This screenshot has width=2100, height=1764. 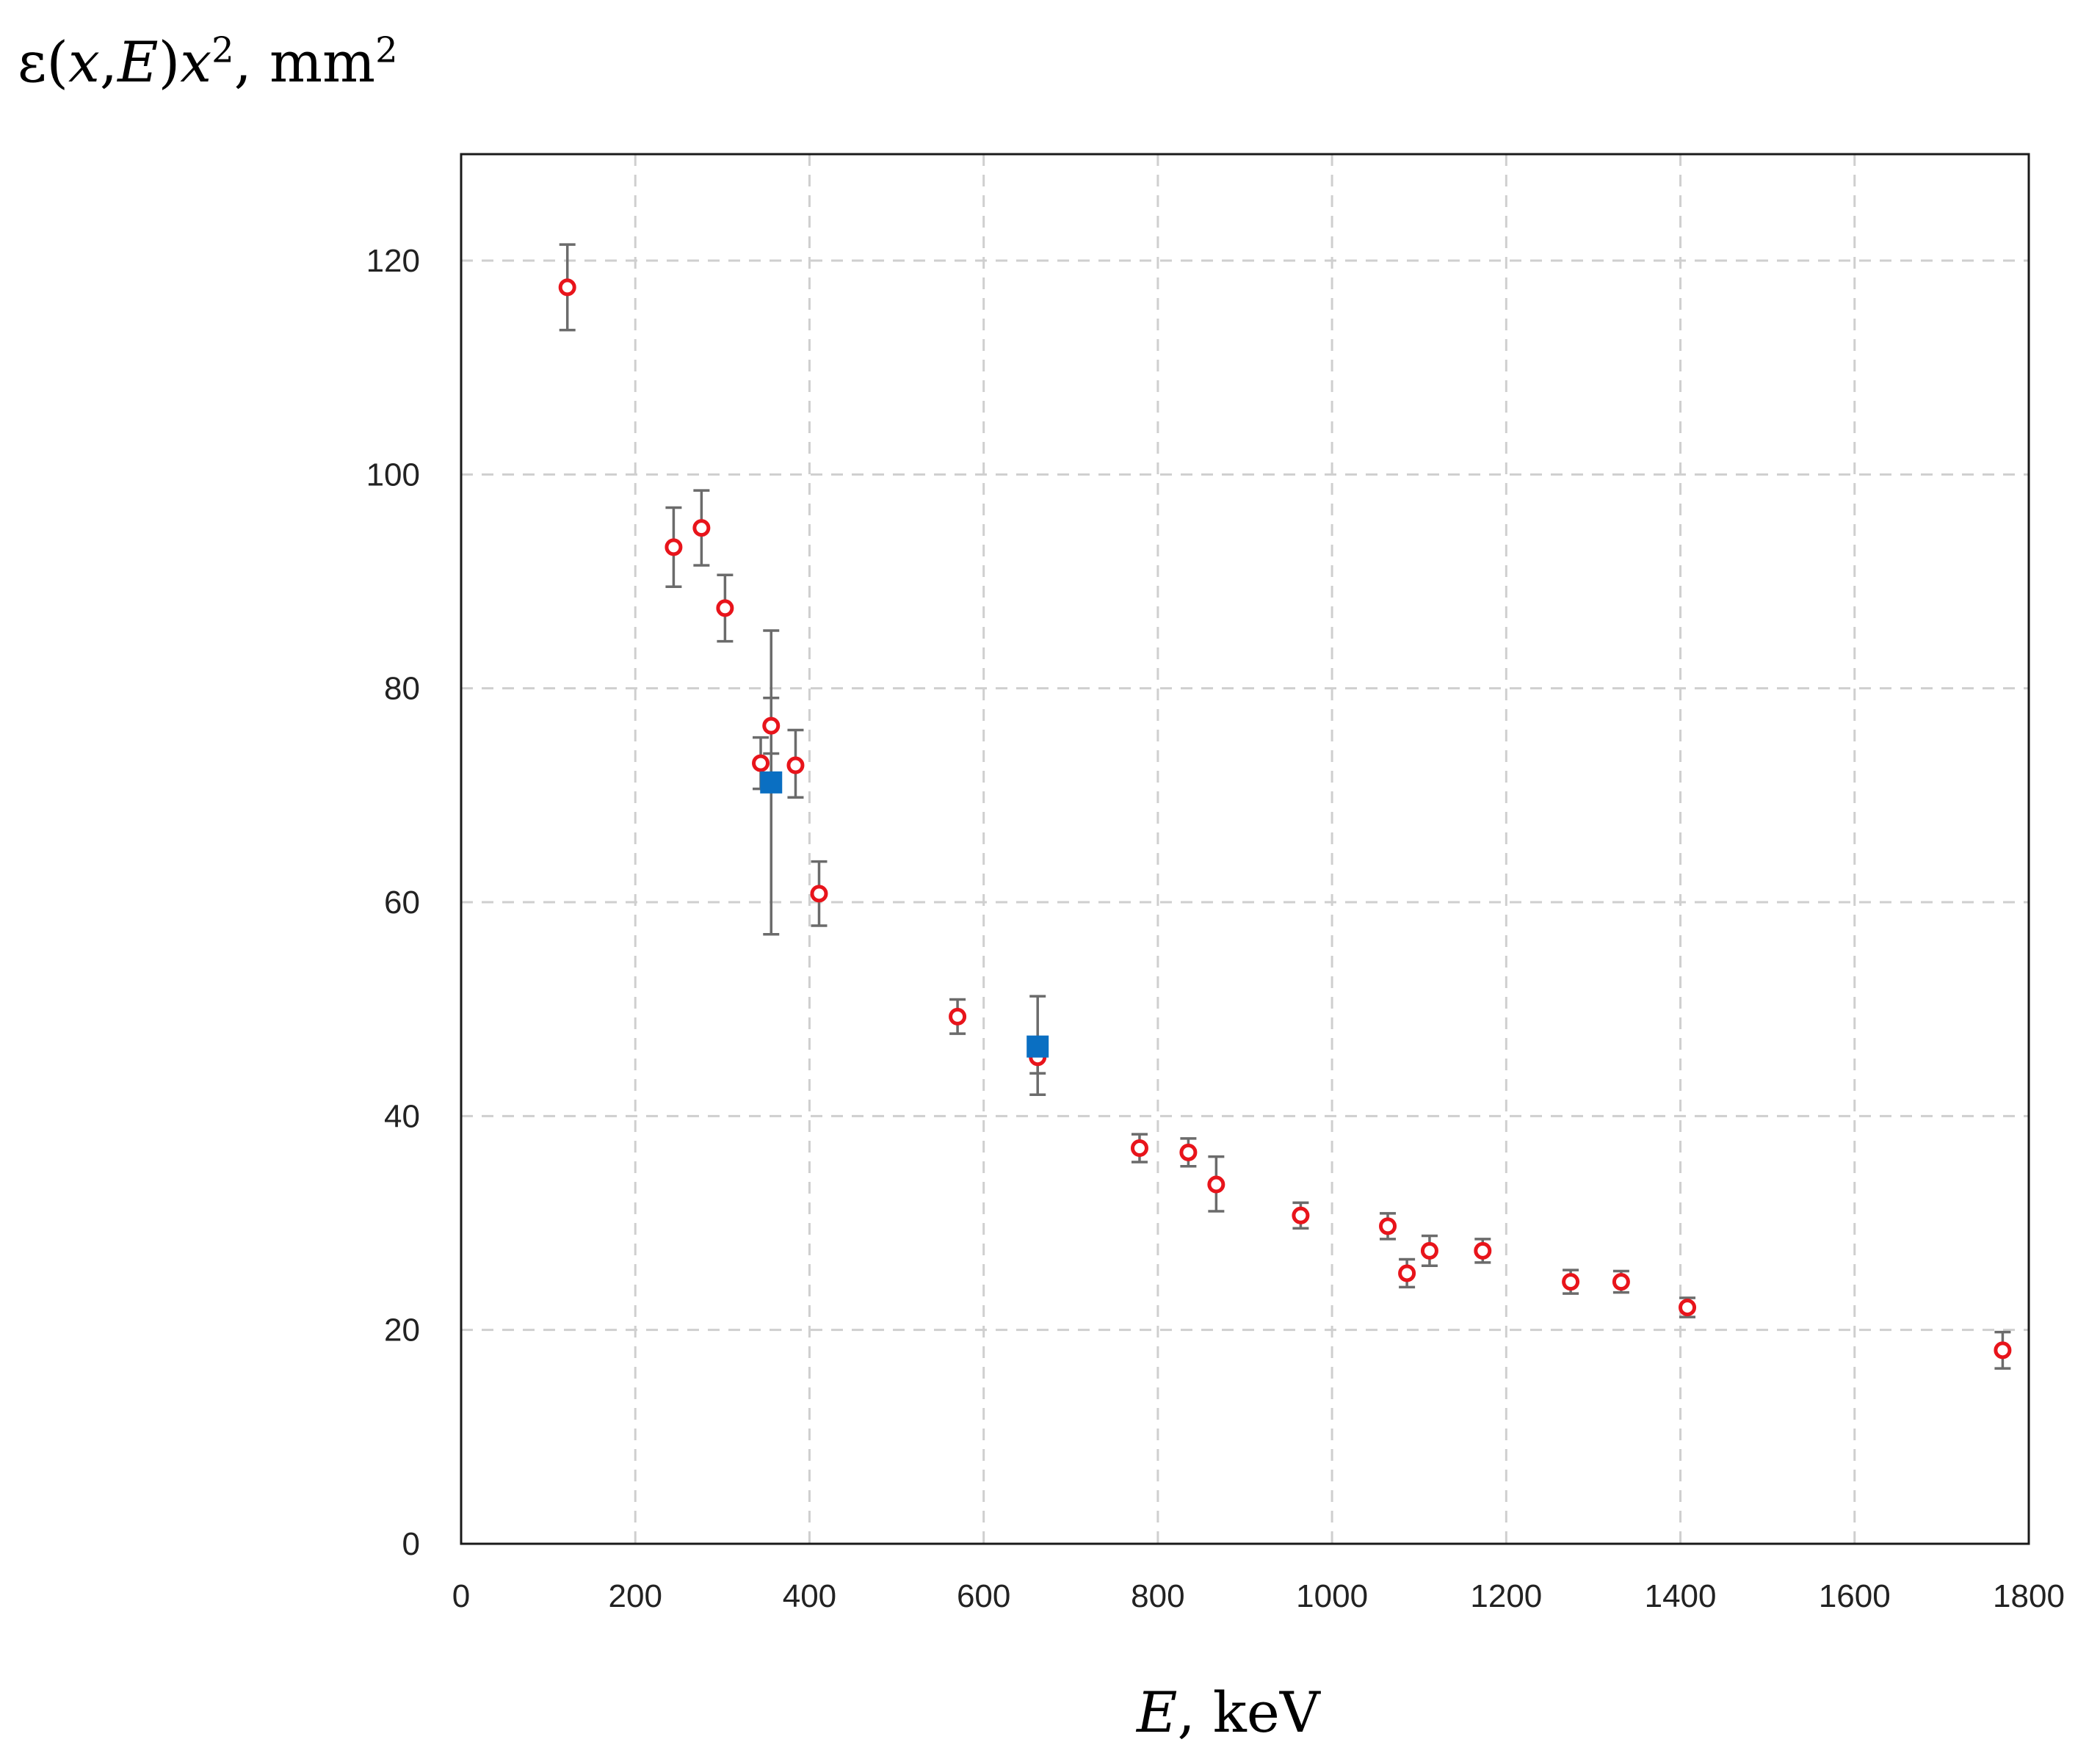 I want to click on y-tick-label: 0, so click(x=411, y=1544).